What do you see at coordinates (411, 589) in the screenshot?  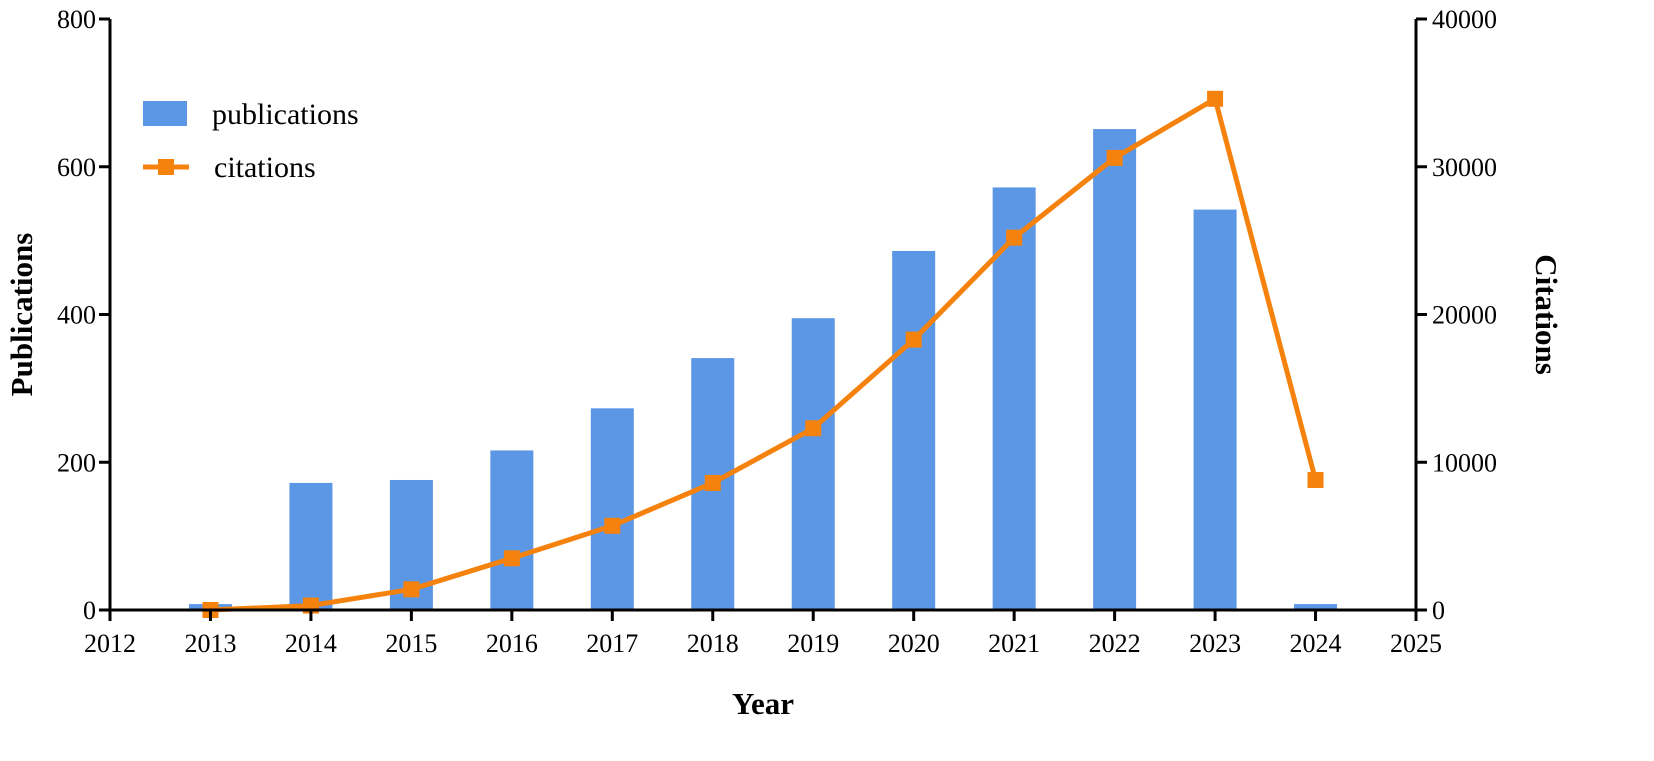 I see `citations-point-2015` at bounding box center [411, 589].